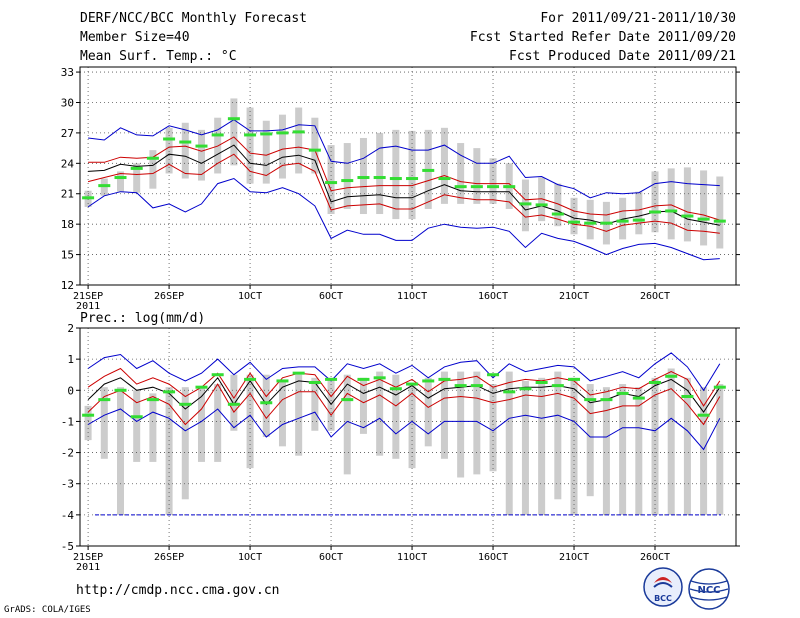 This screenshot has width=800, height=618. What do you see at coordinates (67, 133) in the screenshot?
I see `temperature-ytick-label: 27` at bounding box center [67, 133].